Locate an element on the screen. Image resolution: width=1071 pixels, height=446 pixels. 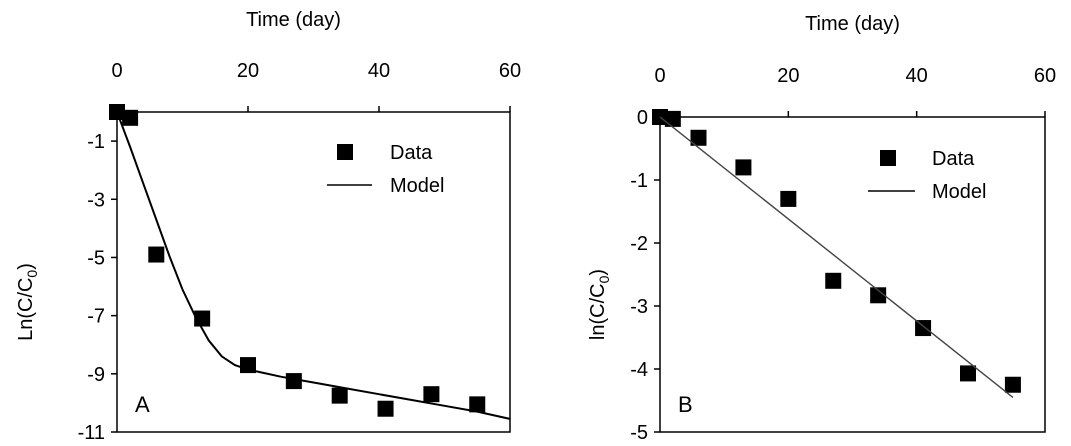
y-tick-label: 0 is located at coordinates (642, 118).